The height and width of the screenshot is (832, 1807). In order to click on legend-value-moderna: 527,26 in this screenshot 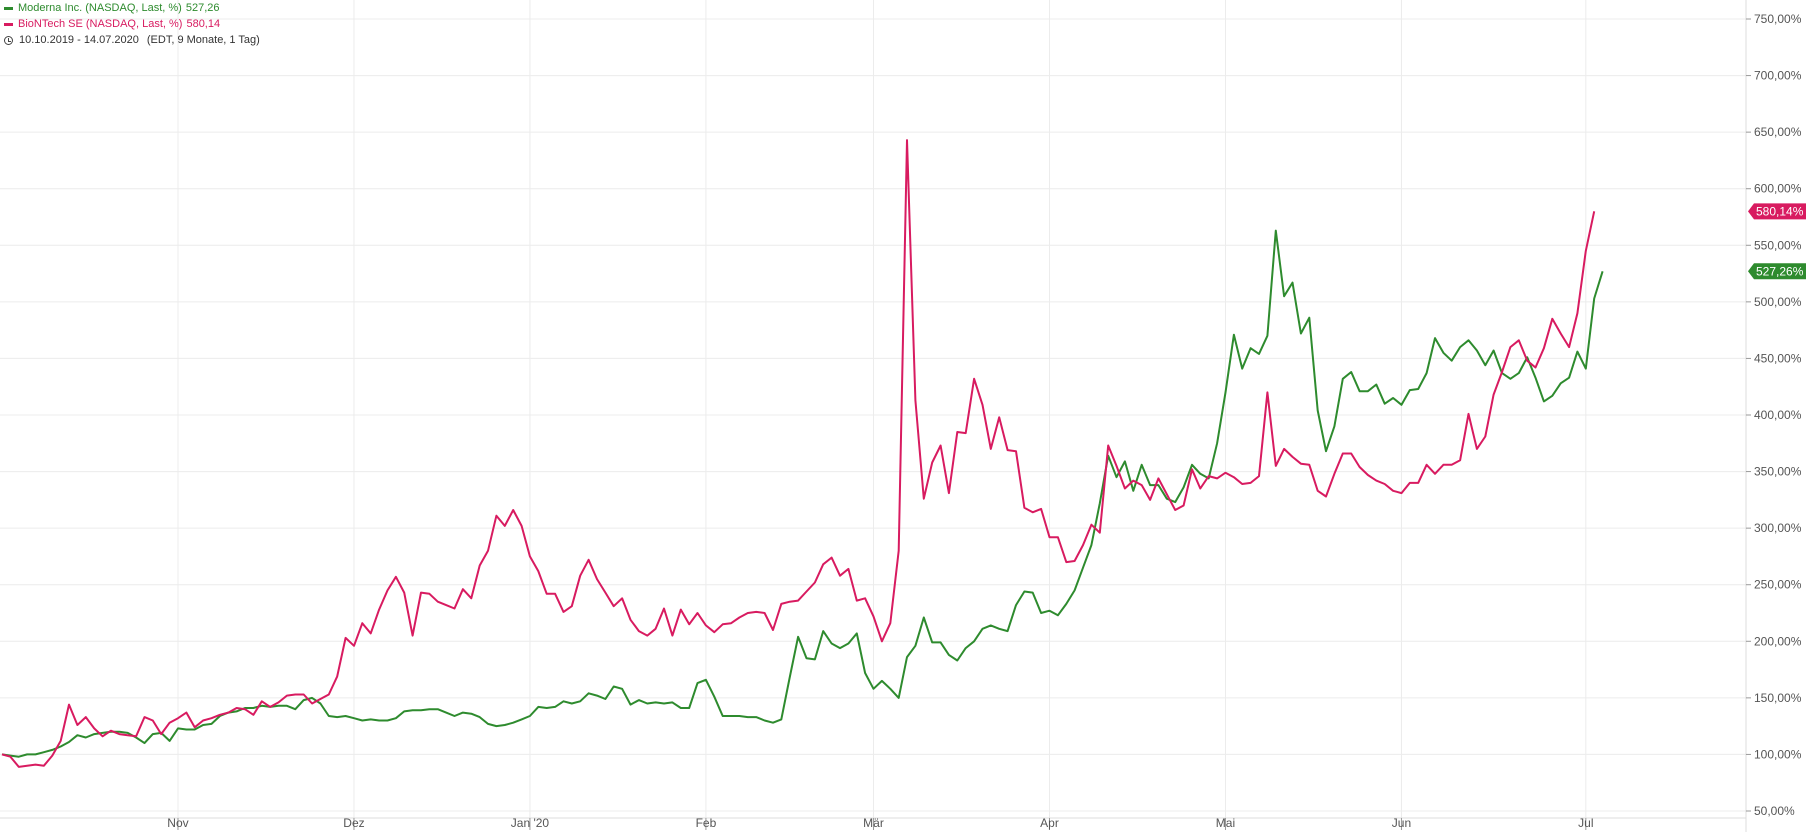, I will do `click(202, 8)`.